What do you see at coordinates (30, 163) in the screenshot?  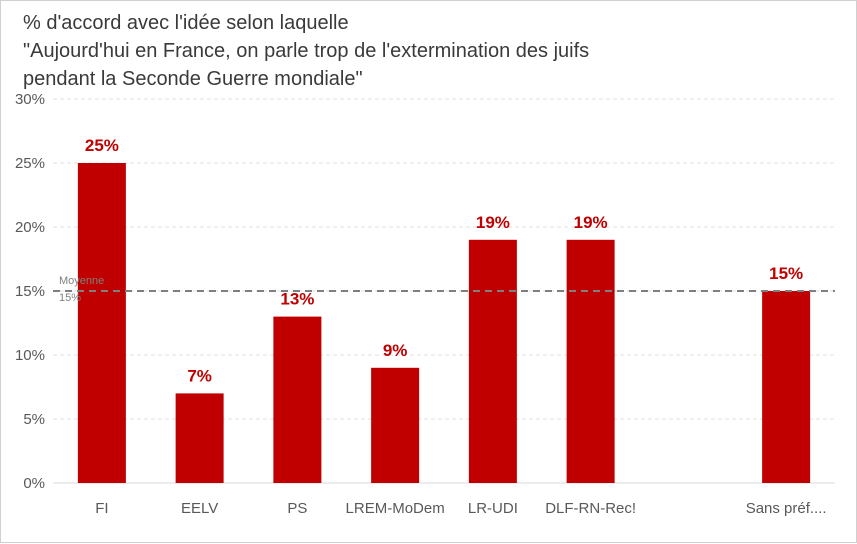 I see `y-tick-label: 25%` at bounding box center [30, 163].